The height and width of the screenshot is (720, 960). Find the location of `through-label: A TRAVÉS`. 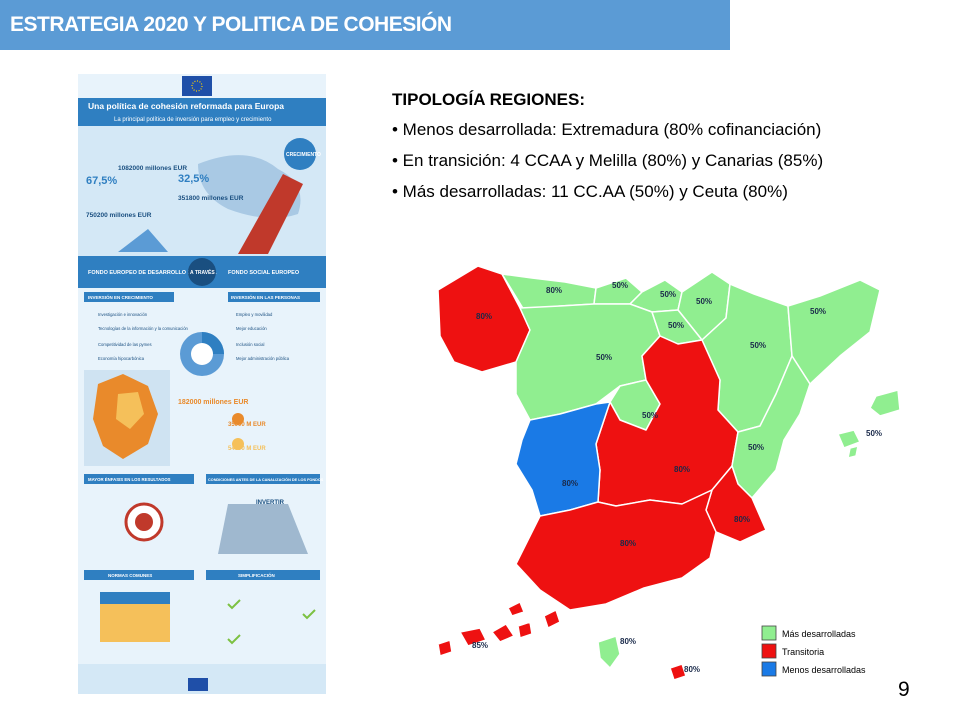

through-label: A TRAVÉS is located at coordinates (202, 272).